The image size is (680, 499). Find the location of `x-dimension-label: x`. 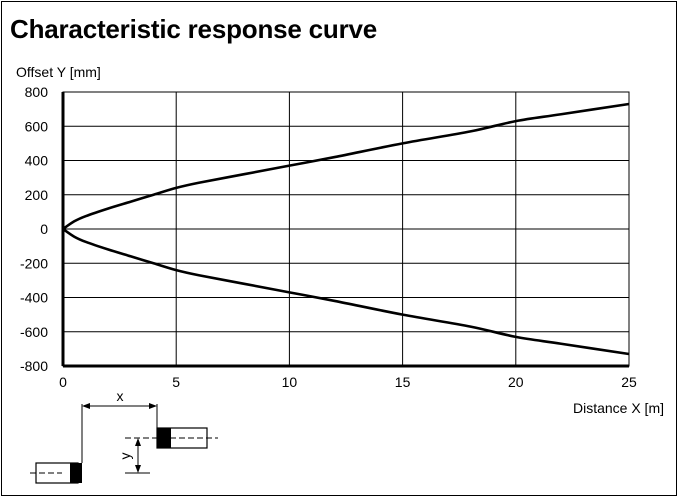

x-dimension-label: x is located at coordinates (120, 396).